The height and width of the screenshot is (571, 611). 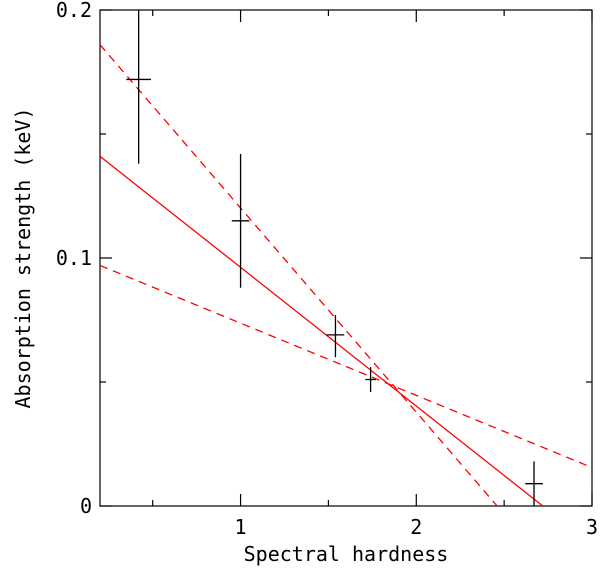 I want to click on x-tick-label: 3, so click(x=592, y=527).